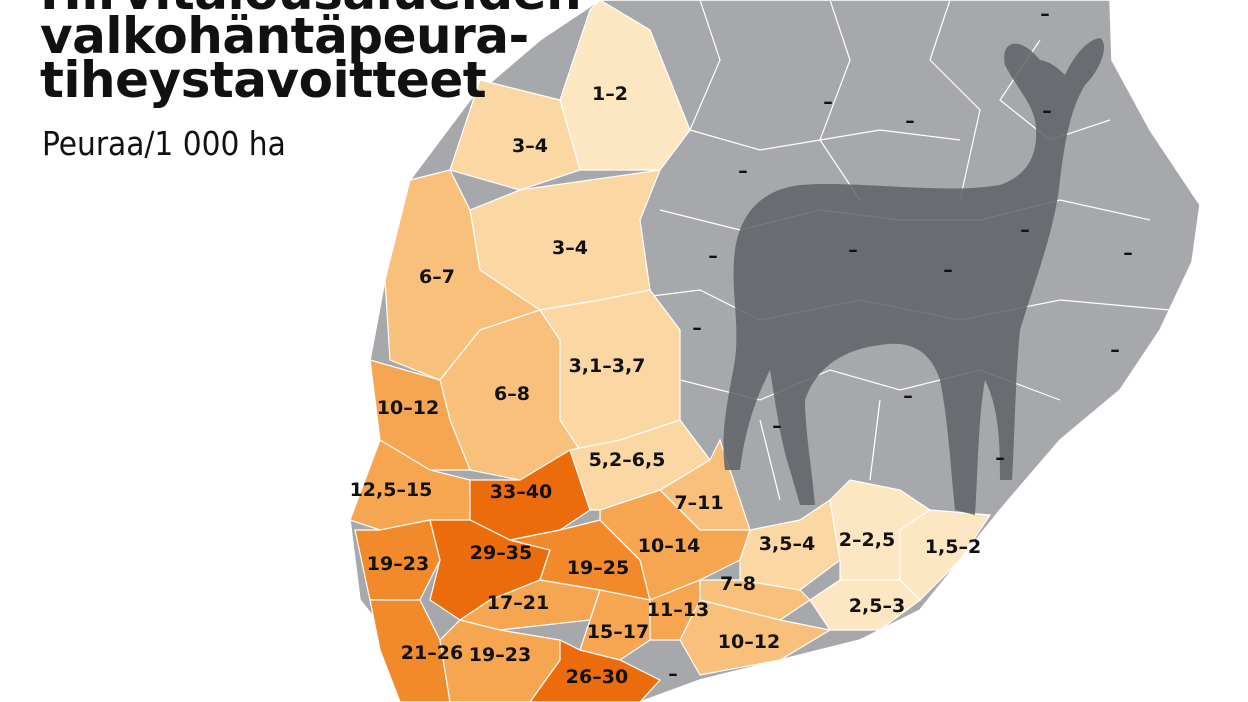 The image size is (1248, 702). Describe the element at coordinates (518, 603) in the screenshot. I see `region-label: 17–21` at that location.